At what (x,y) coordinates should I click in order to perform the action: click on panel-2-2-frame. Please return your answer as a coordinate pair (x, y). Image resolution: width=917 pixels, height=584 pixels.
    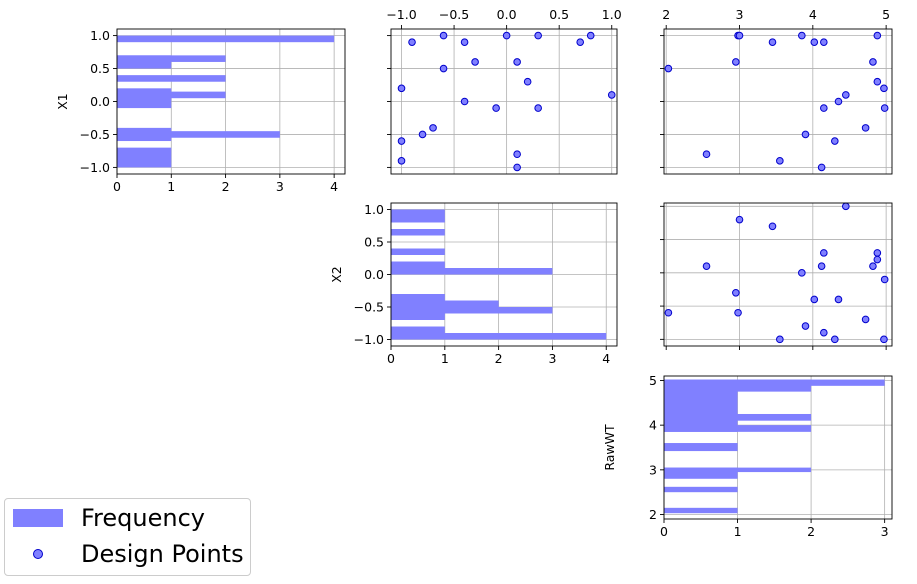
    Looking at the image, I should click on (778, 447).